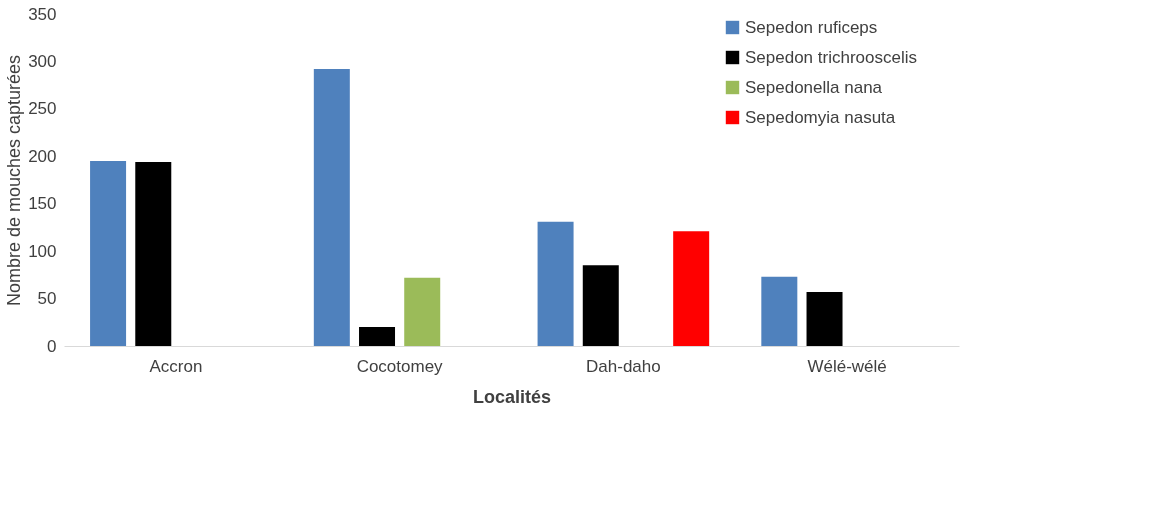 The height and width of the screenshot is (517, 1170). What do you see at coordinates (814, 87) in the screenshot?
I see `legend-label: Sepedonella nana` at bounding box center [814, 87].